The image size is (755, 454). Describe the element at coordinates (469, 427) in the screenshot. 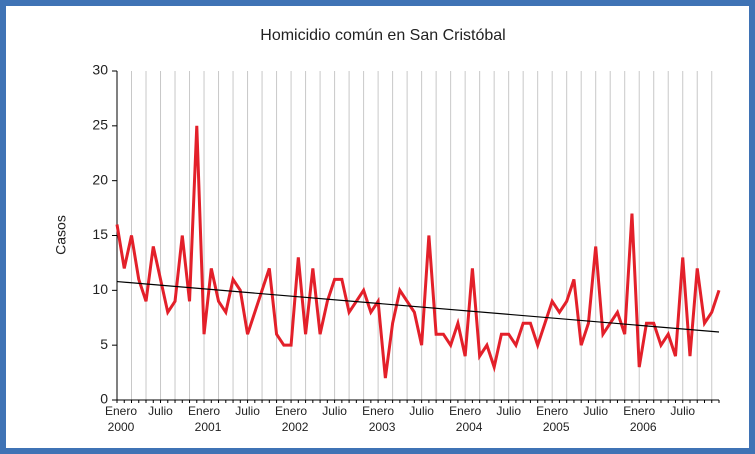

I see `year-label: 2004` at that location.